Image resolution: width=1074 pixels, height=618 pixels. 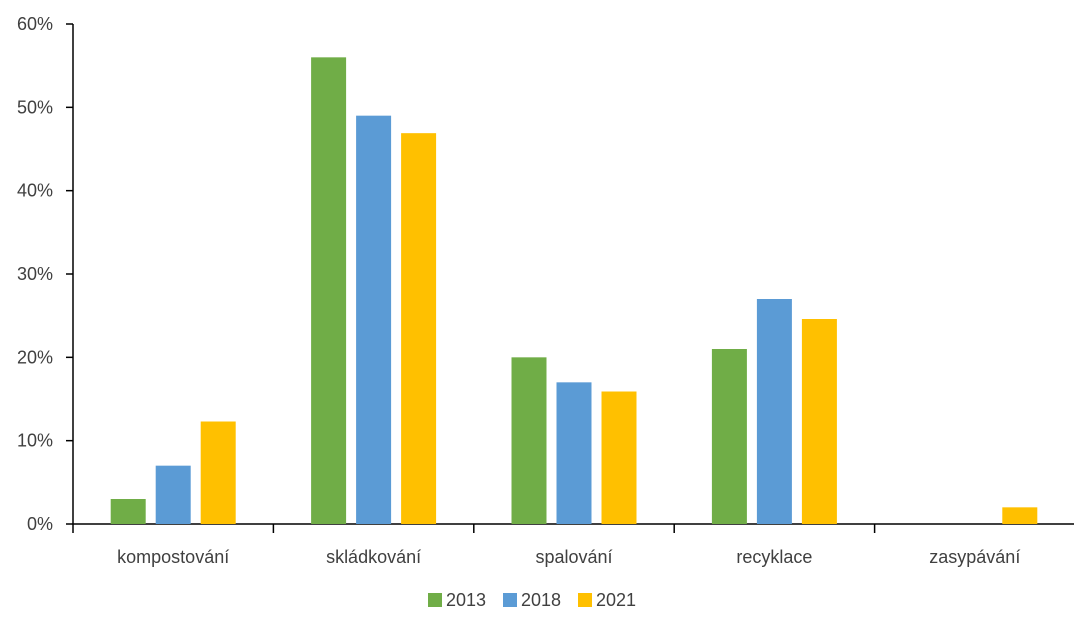 What do you see at coordinates (35, 274) in the screenshot?
I see `y-tick-label: 30%` at bounding box center [35, 274].